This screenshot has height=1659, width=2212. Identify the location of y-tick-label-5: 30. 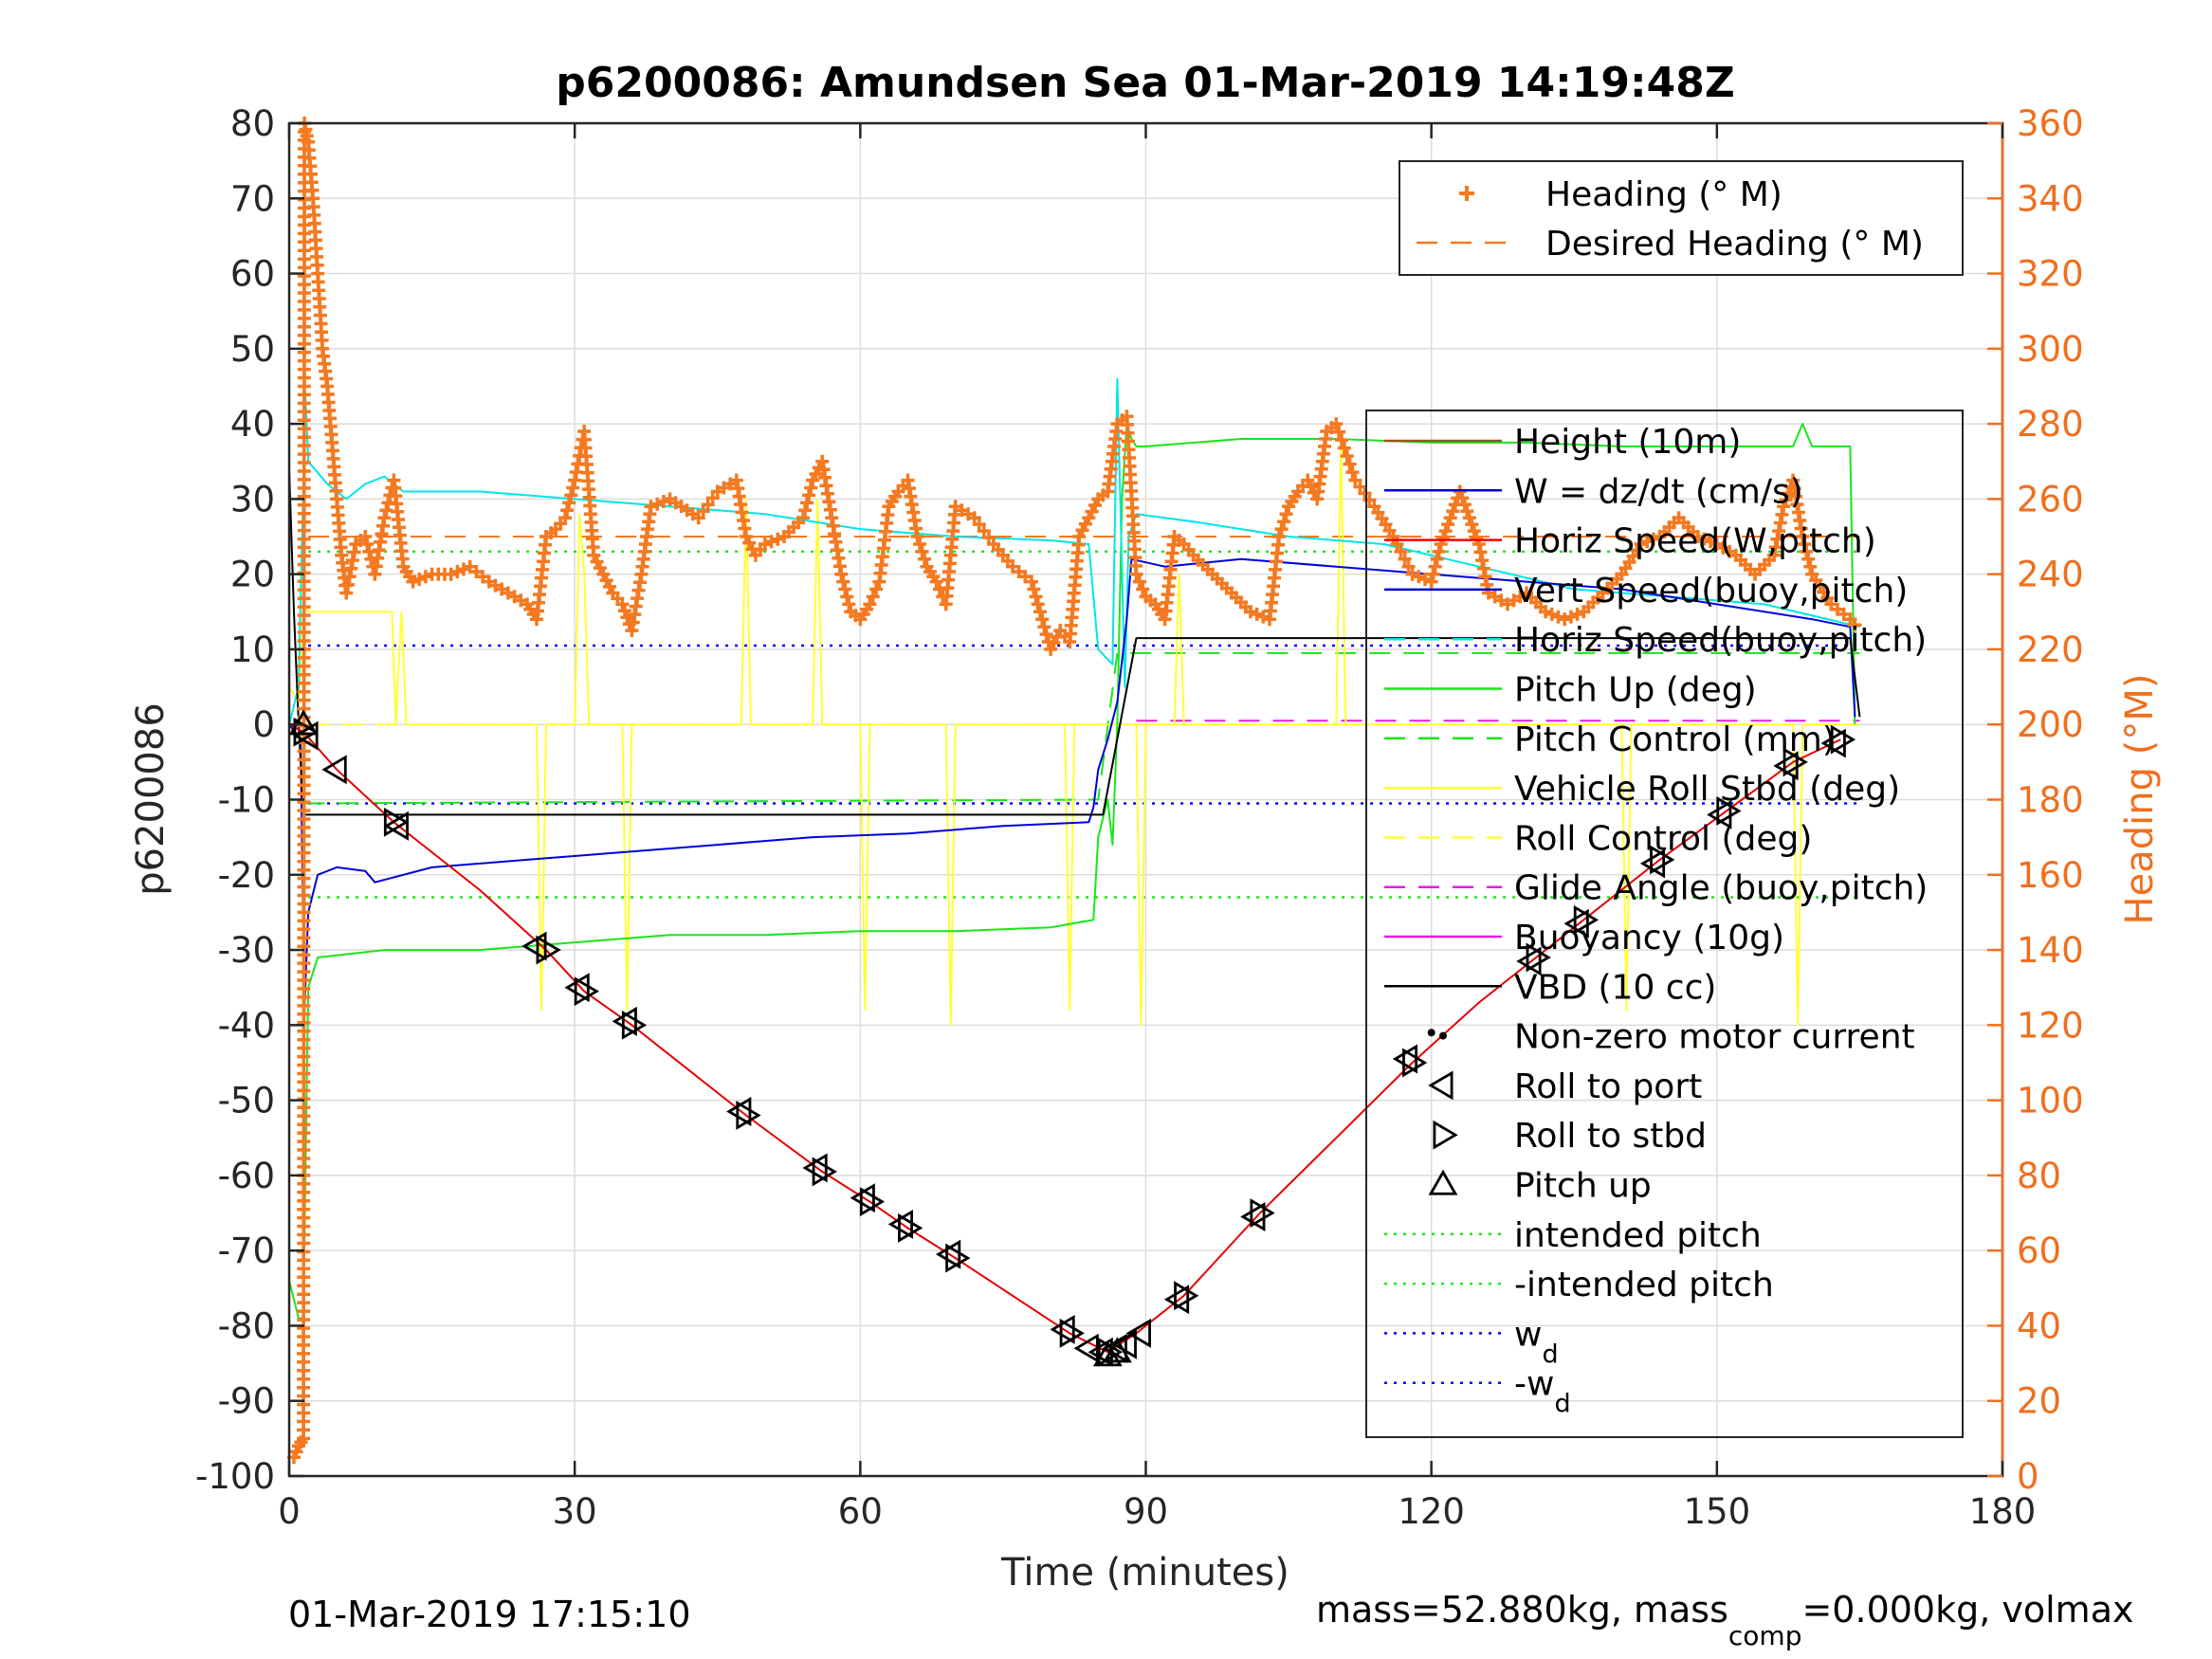
(252, 499).